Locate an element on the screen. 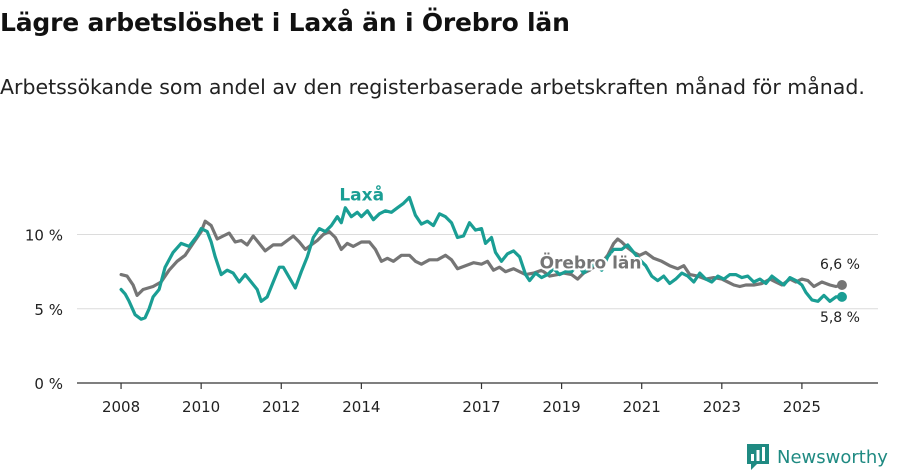  brand-name: Newsworthy is located at coordinates (832, 457).